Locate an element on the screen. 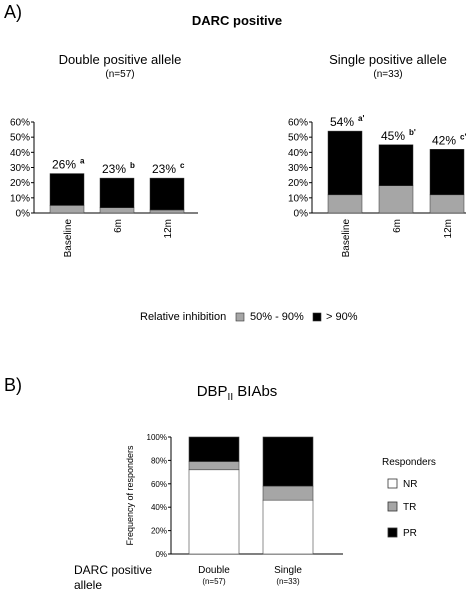 Image resolution: width=474 pixels, height=593 pixels. left-chart-title: Double positive allele is located at coordinates (120, 59).